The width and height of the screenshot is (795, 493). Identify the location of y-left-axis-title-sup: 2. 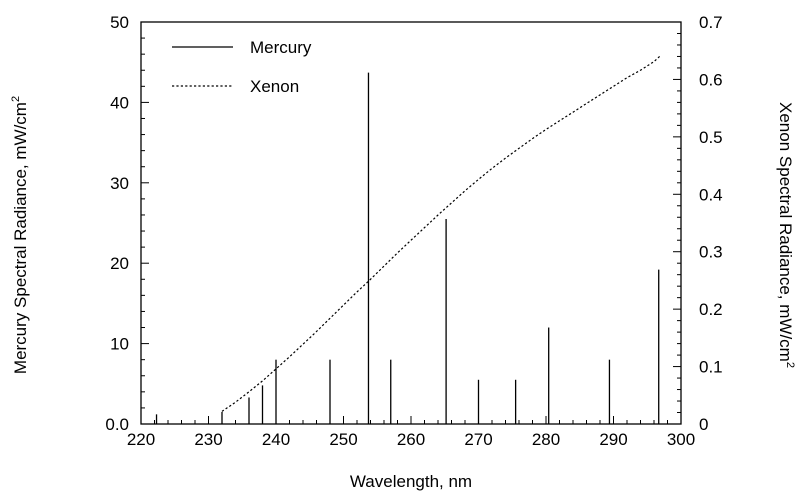
(16, 99).